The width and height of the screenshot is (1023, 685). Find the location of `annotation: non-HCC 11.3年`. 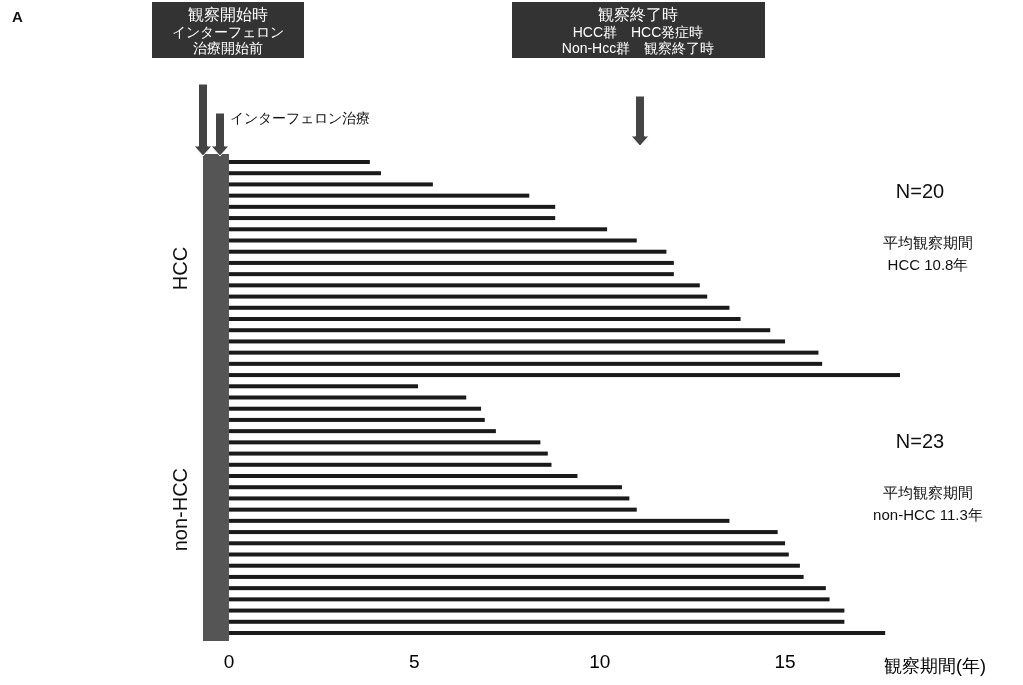

annotation: non-HCC 11.3年 is located at coordinates (928, 514).